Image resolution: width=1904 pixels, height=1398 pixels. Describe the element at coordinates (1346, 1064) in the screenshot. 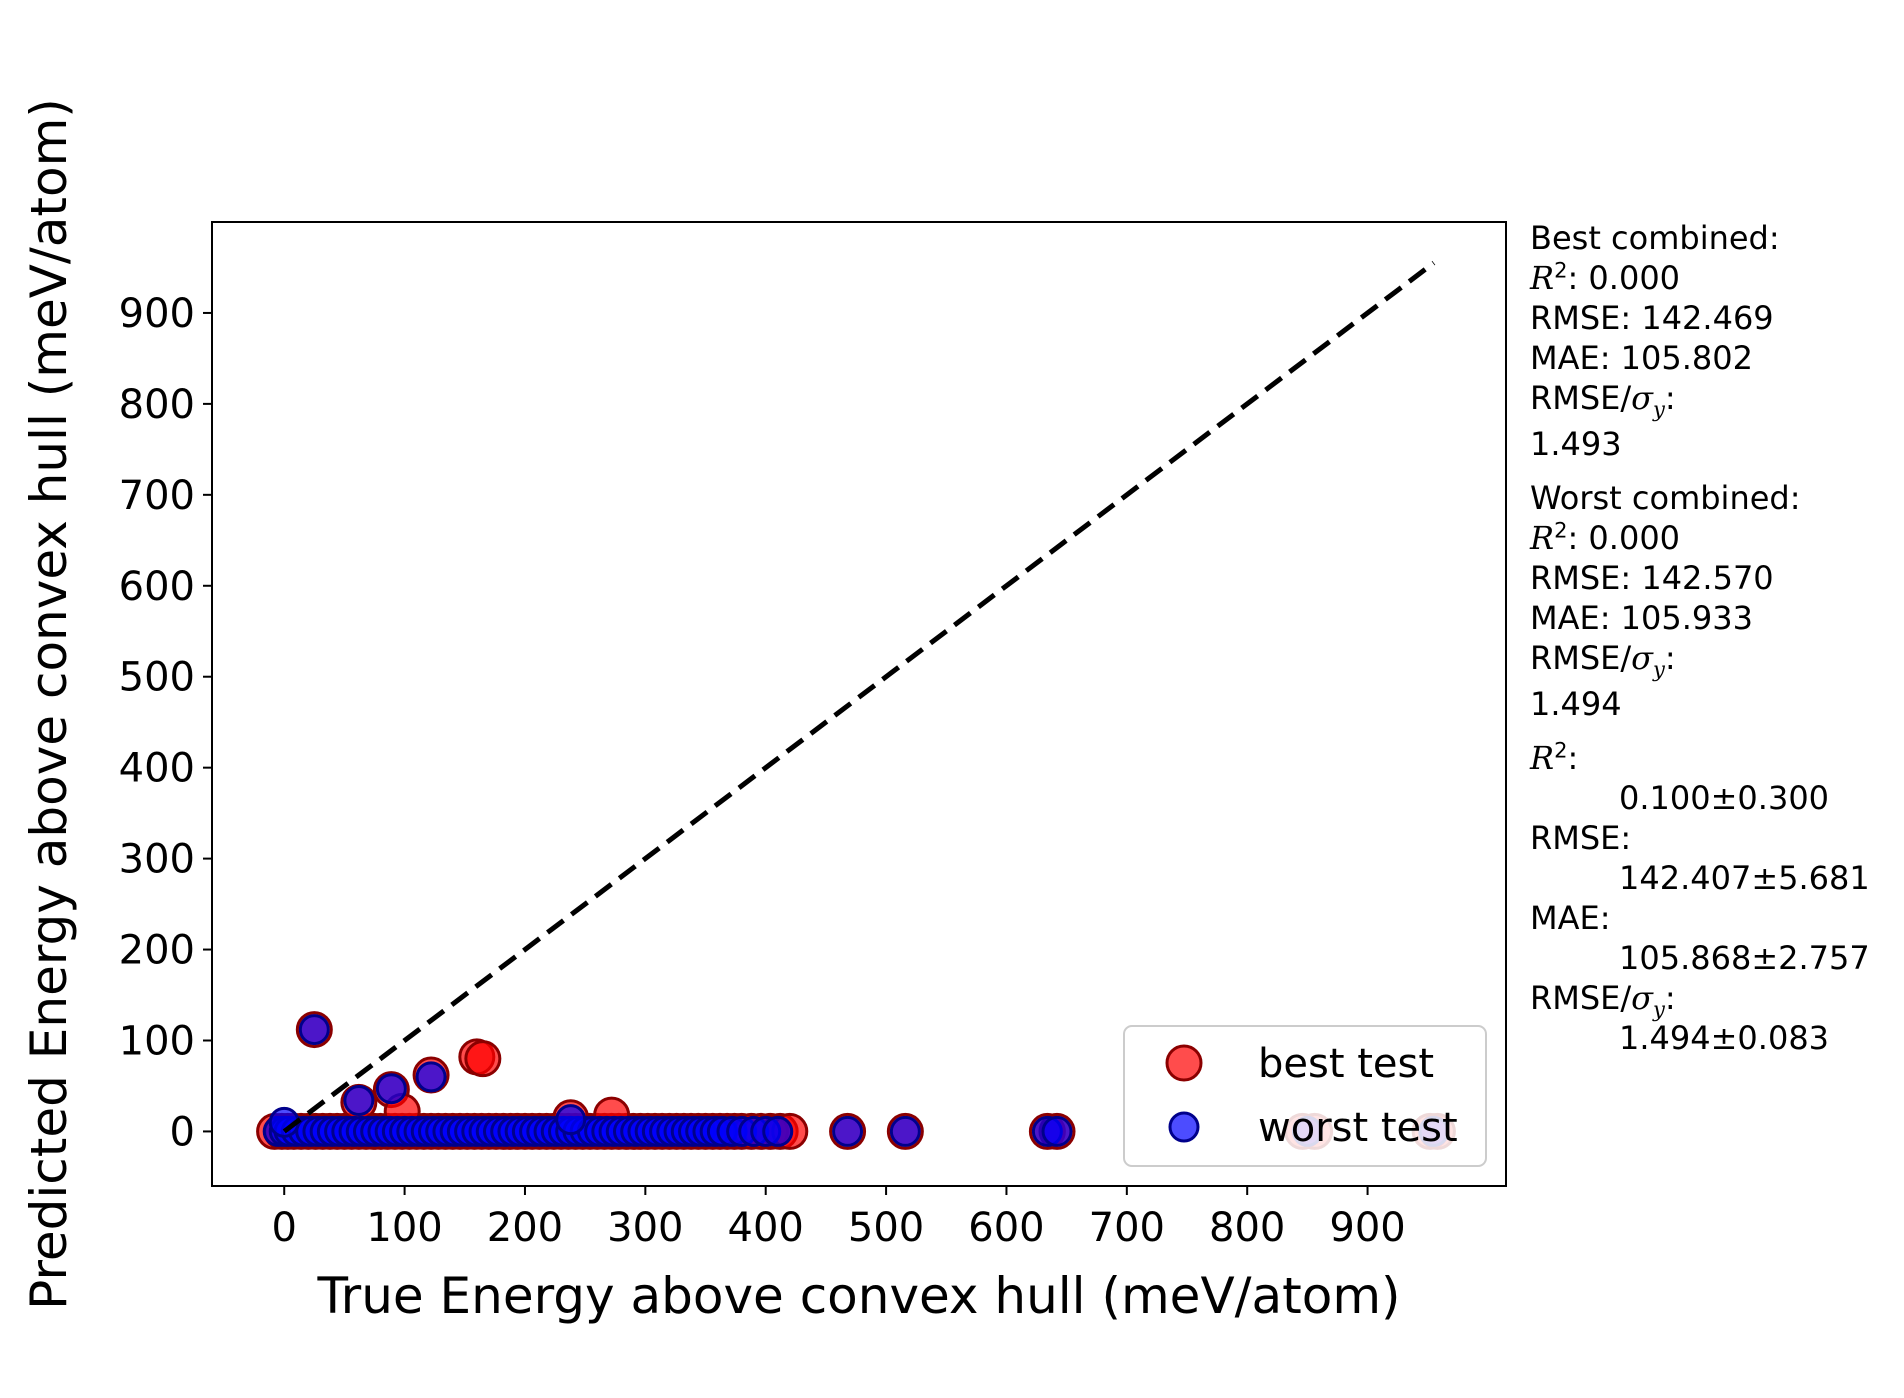

I see `legend-label-best: best test` at that location.